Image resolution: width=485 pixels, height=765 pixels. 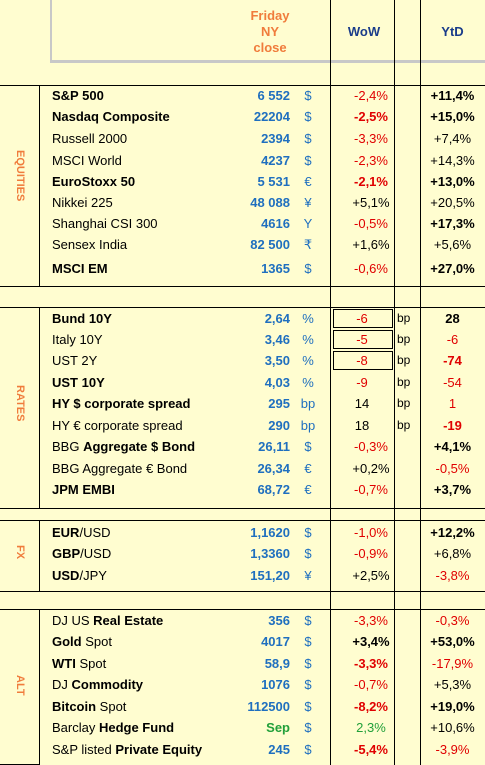 What do you see at coordinates (452, 160) in the screenshot?
I see `ytd-change: +14,3%` at bounding box center [452, 160].